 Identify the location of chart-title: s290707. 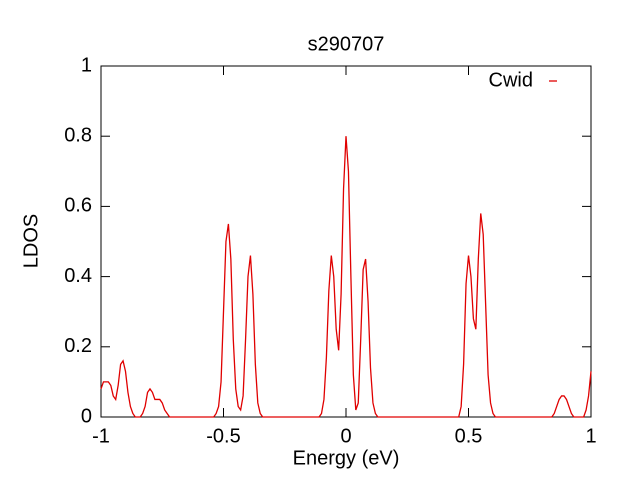
(346, 44).